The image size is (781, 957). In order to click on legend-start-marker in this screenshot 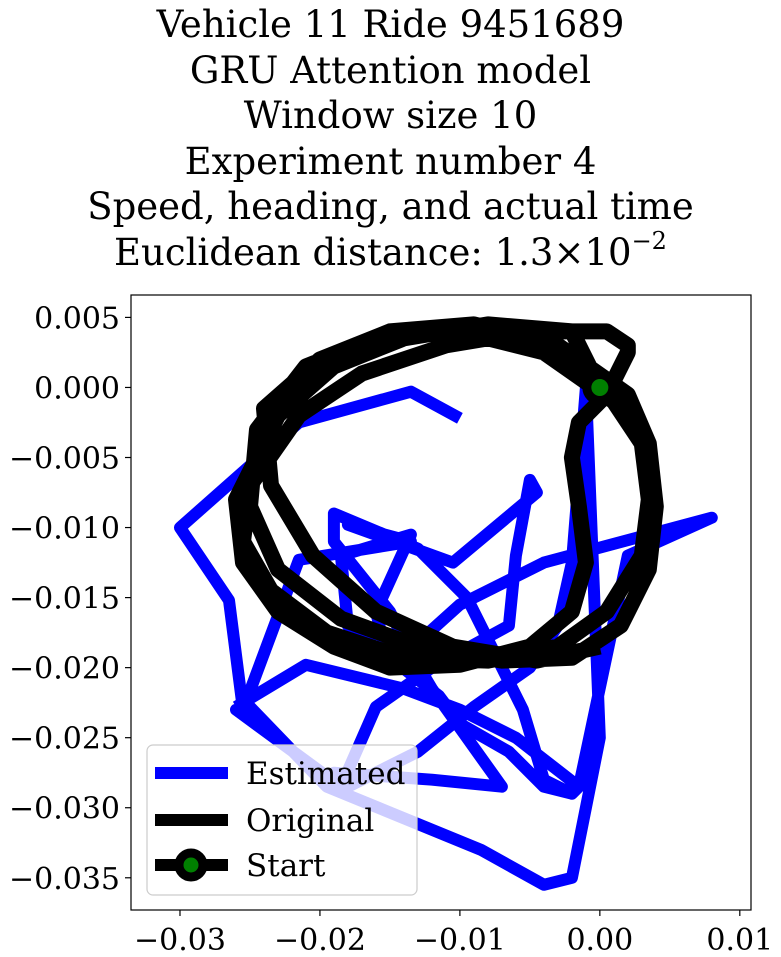, I will do `click(191, 865)`.